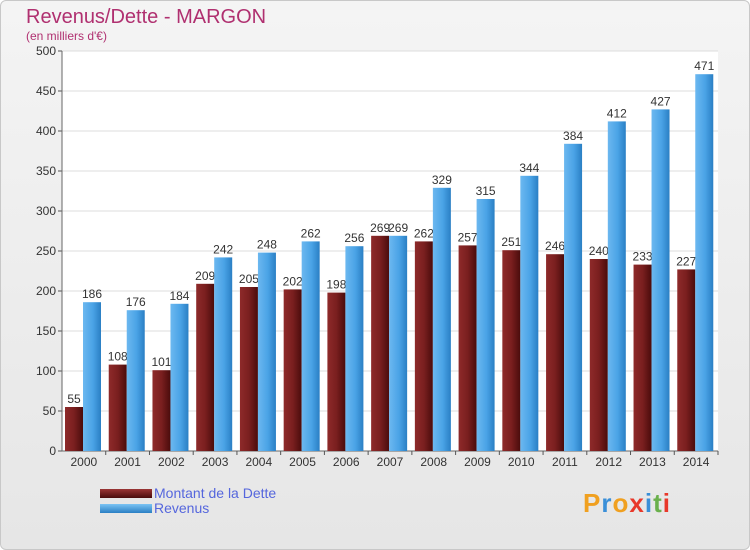  I want to click on data-label-revenus: 186, so click(92, 294).